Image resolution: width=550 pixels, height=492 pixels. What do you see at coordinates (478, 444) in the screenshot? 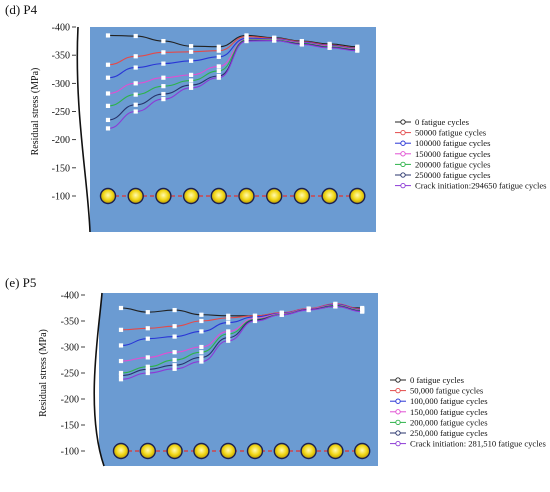
I see `legend-label: Crack initiation: 281,510 fatigue cycles` at bounding box center [478, 444].